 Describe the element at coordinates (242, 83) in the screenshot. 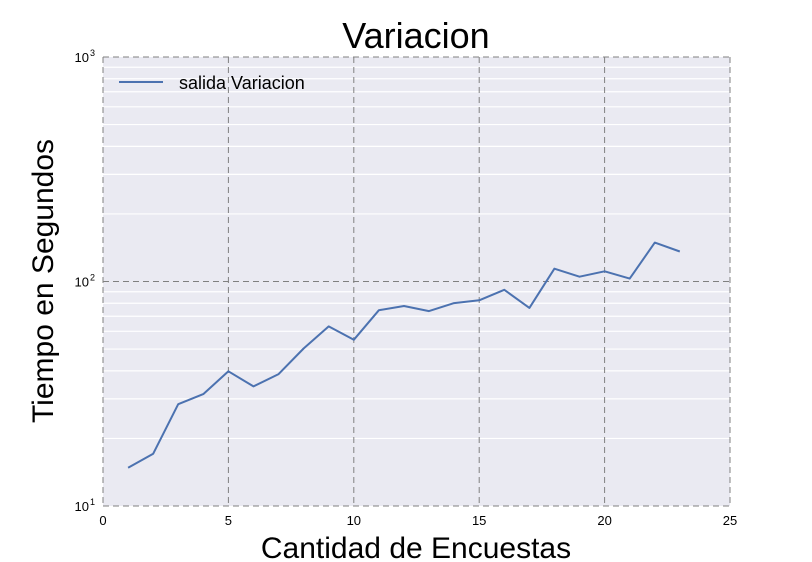

I see `legend-label-salida-variacion: salida Variacion` at that location.